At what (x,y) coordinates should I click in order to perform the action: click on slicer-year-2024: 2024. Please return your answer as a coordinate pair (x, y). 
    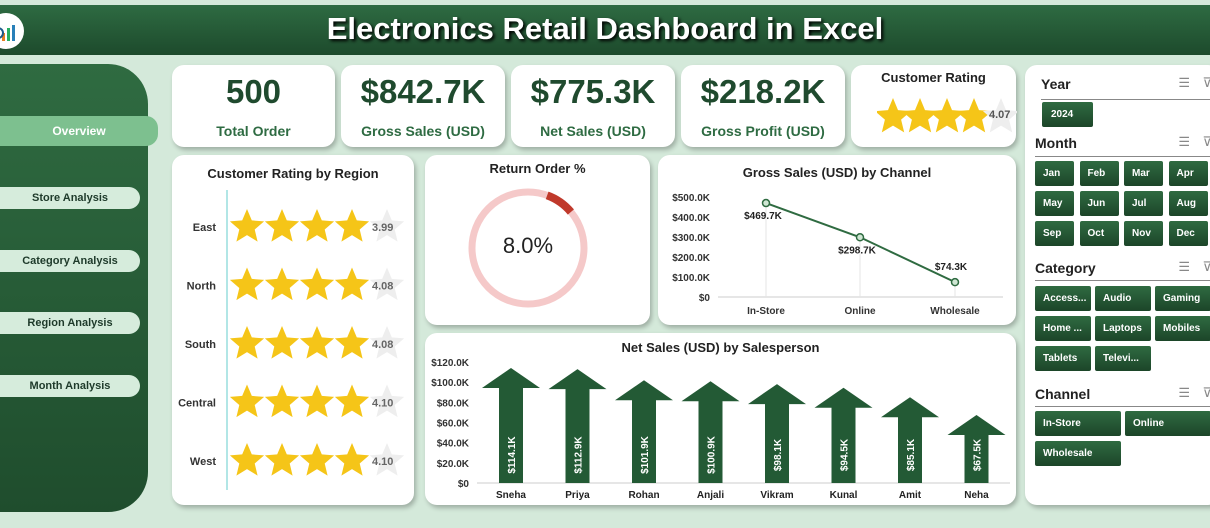
    Looking at the image, I should click on (1067, 114).